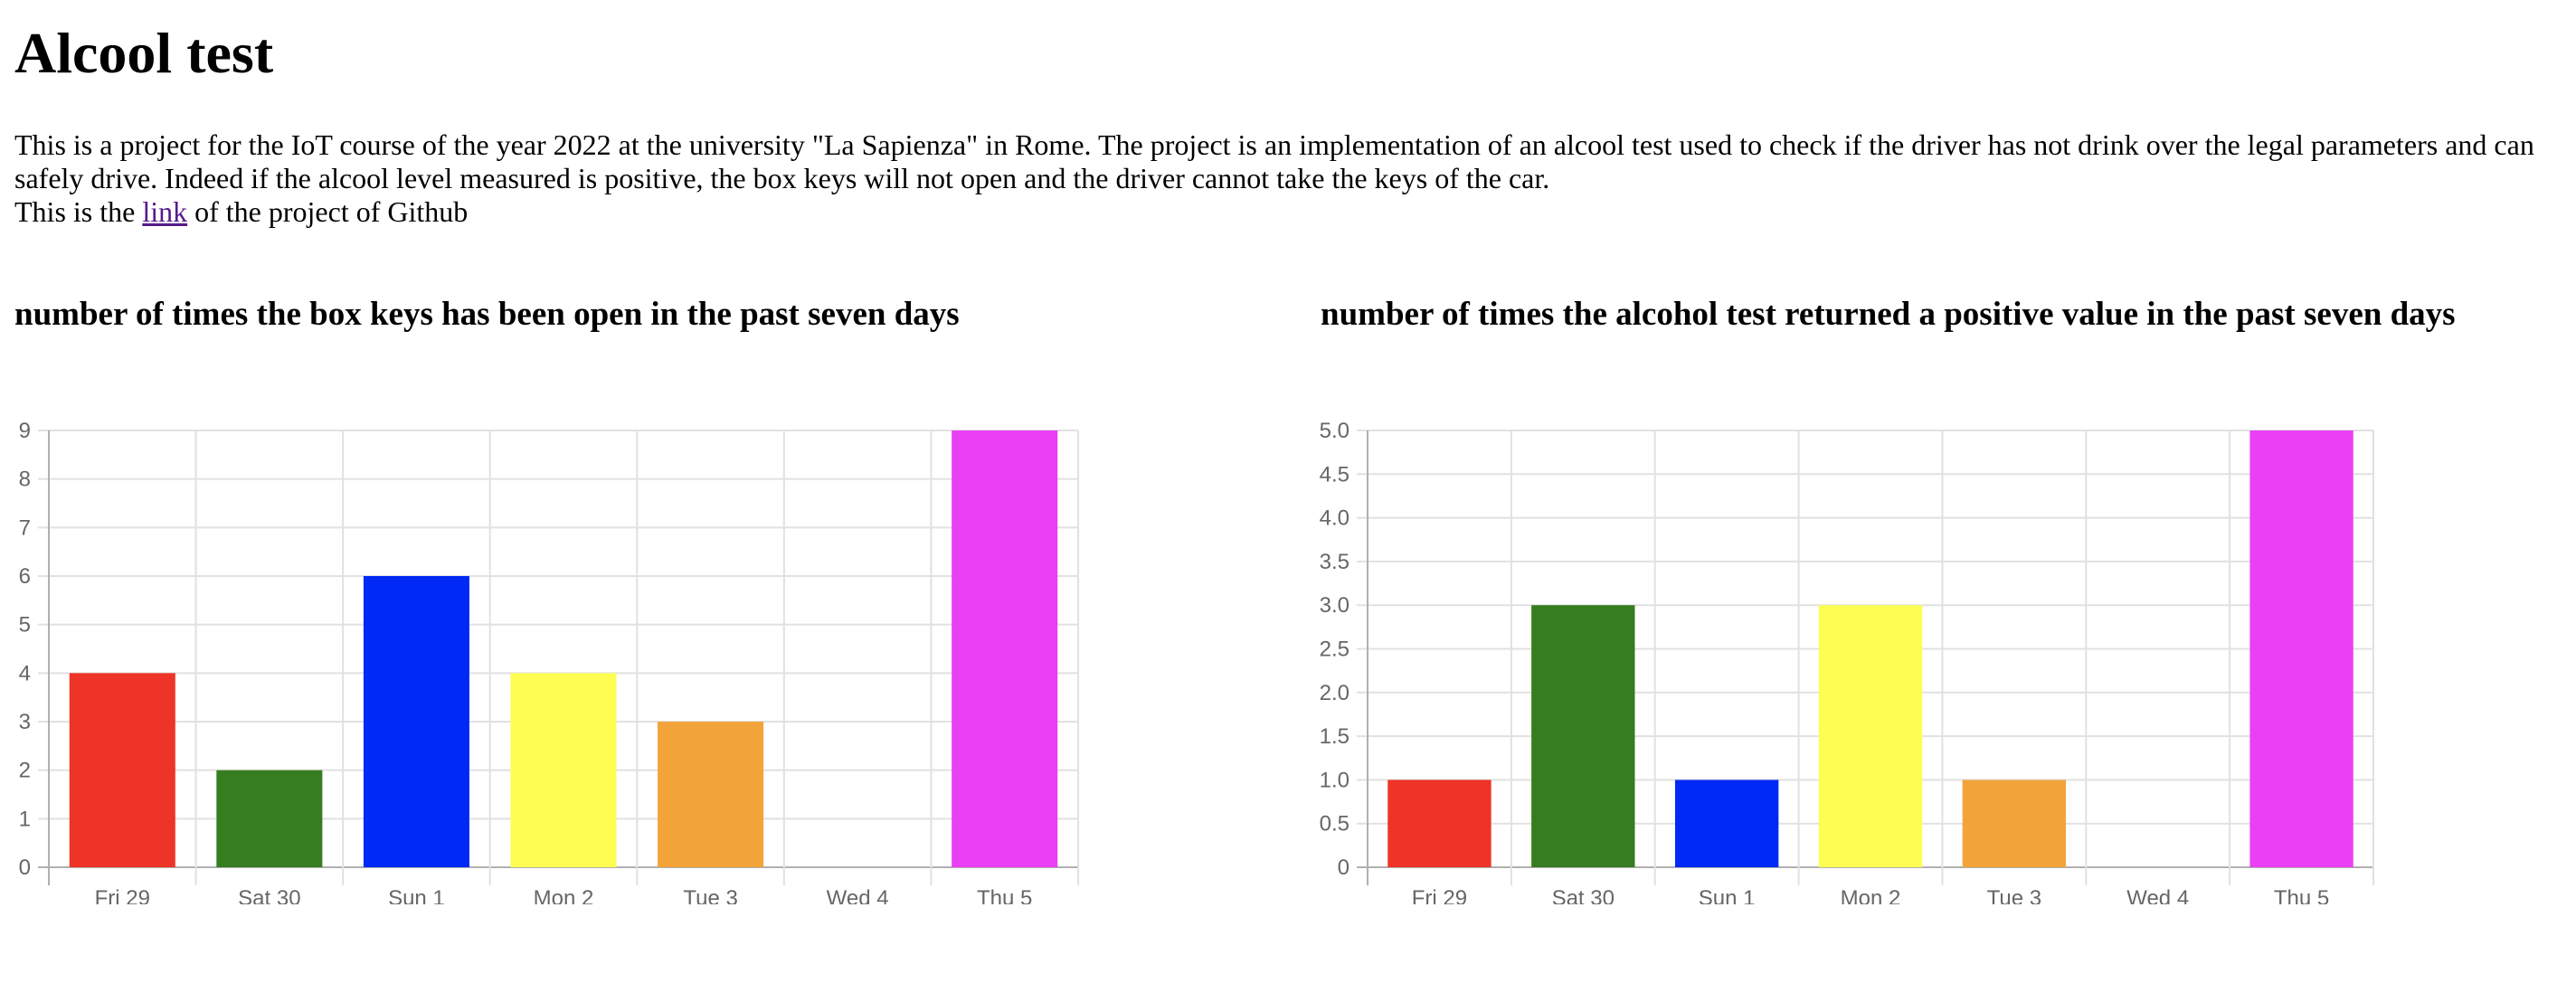 The width and height of the screenshot is (2576, 1002). Describe the element at coordinates (1335, 693) in the screenshot. I see `y-tick-label: 2.0` at that location.